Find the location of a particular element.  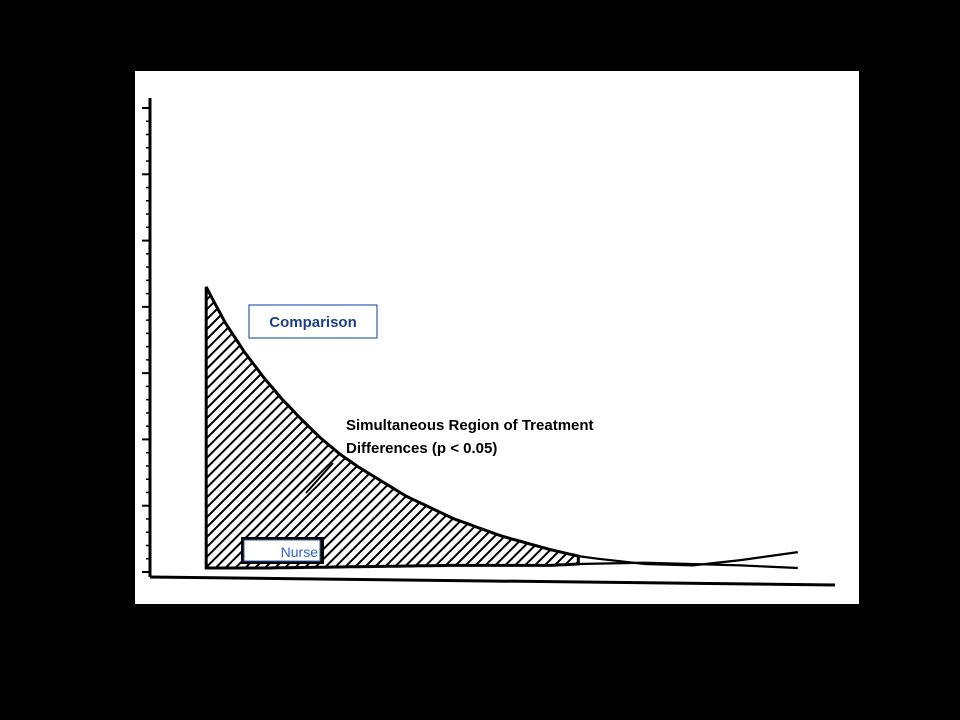

y-tick-label-0.0: 0.0 is located at coordinates (122, 572).